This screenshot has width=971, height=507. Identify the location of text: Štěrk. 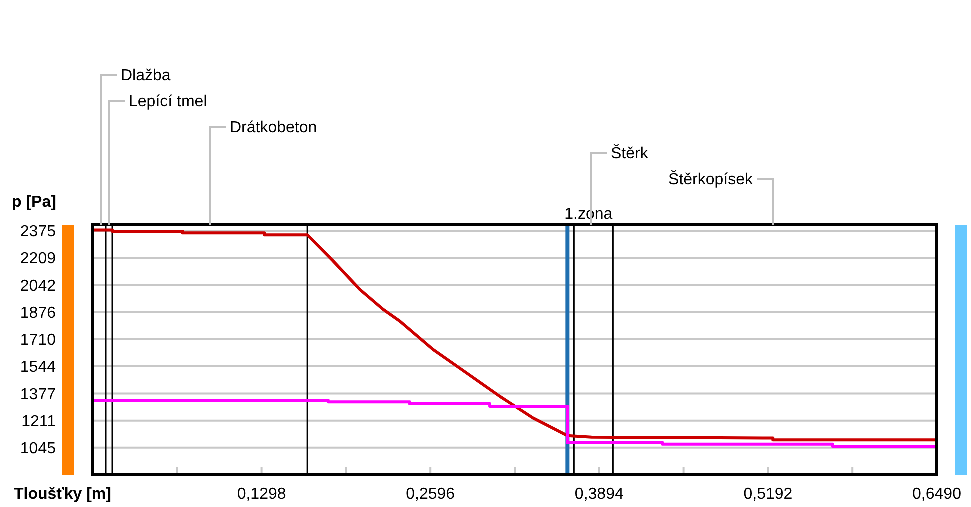
(630, 153).